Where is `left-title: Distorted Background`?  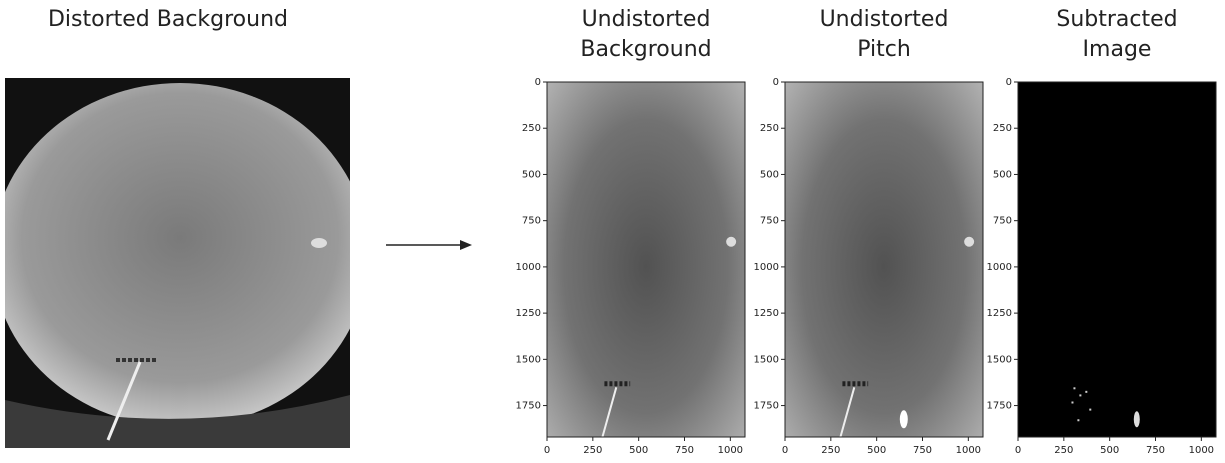 left-title: Distorted Background is located at coordinates (168, 19).